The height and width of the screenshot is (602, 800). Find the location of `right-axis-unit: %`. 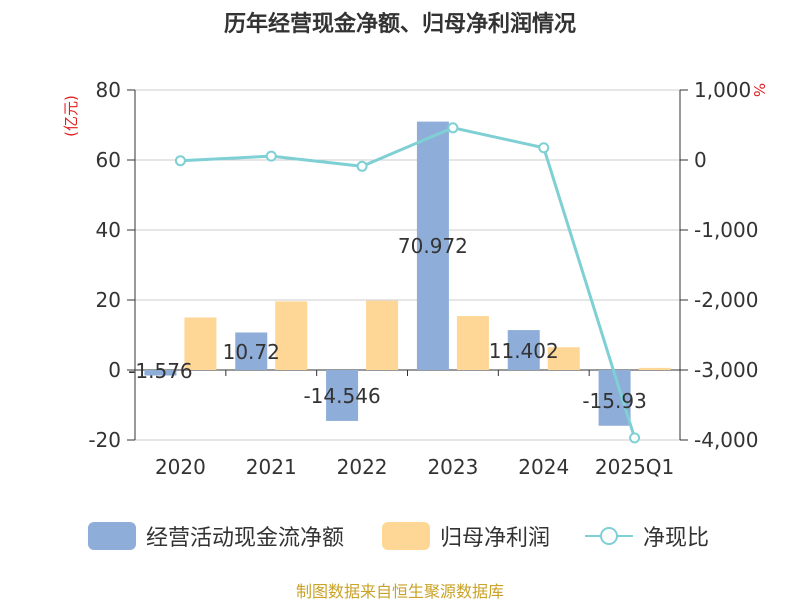

right-axis-unit: % is located at coordinates (759, 90).